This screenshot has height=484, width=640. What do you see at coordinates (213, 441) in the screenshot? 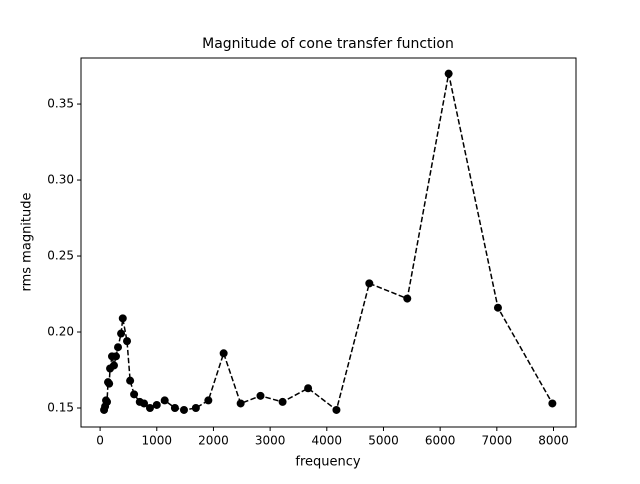
I see `x-tick-label: 2000` at bounding box center [213, 441].